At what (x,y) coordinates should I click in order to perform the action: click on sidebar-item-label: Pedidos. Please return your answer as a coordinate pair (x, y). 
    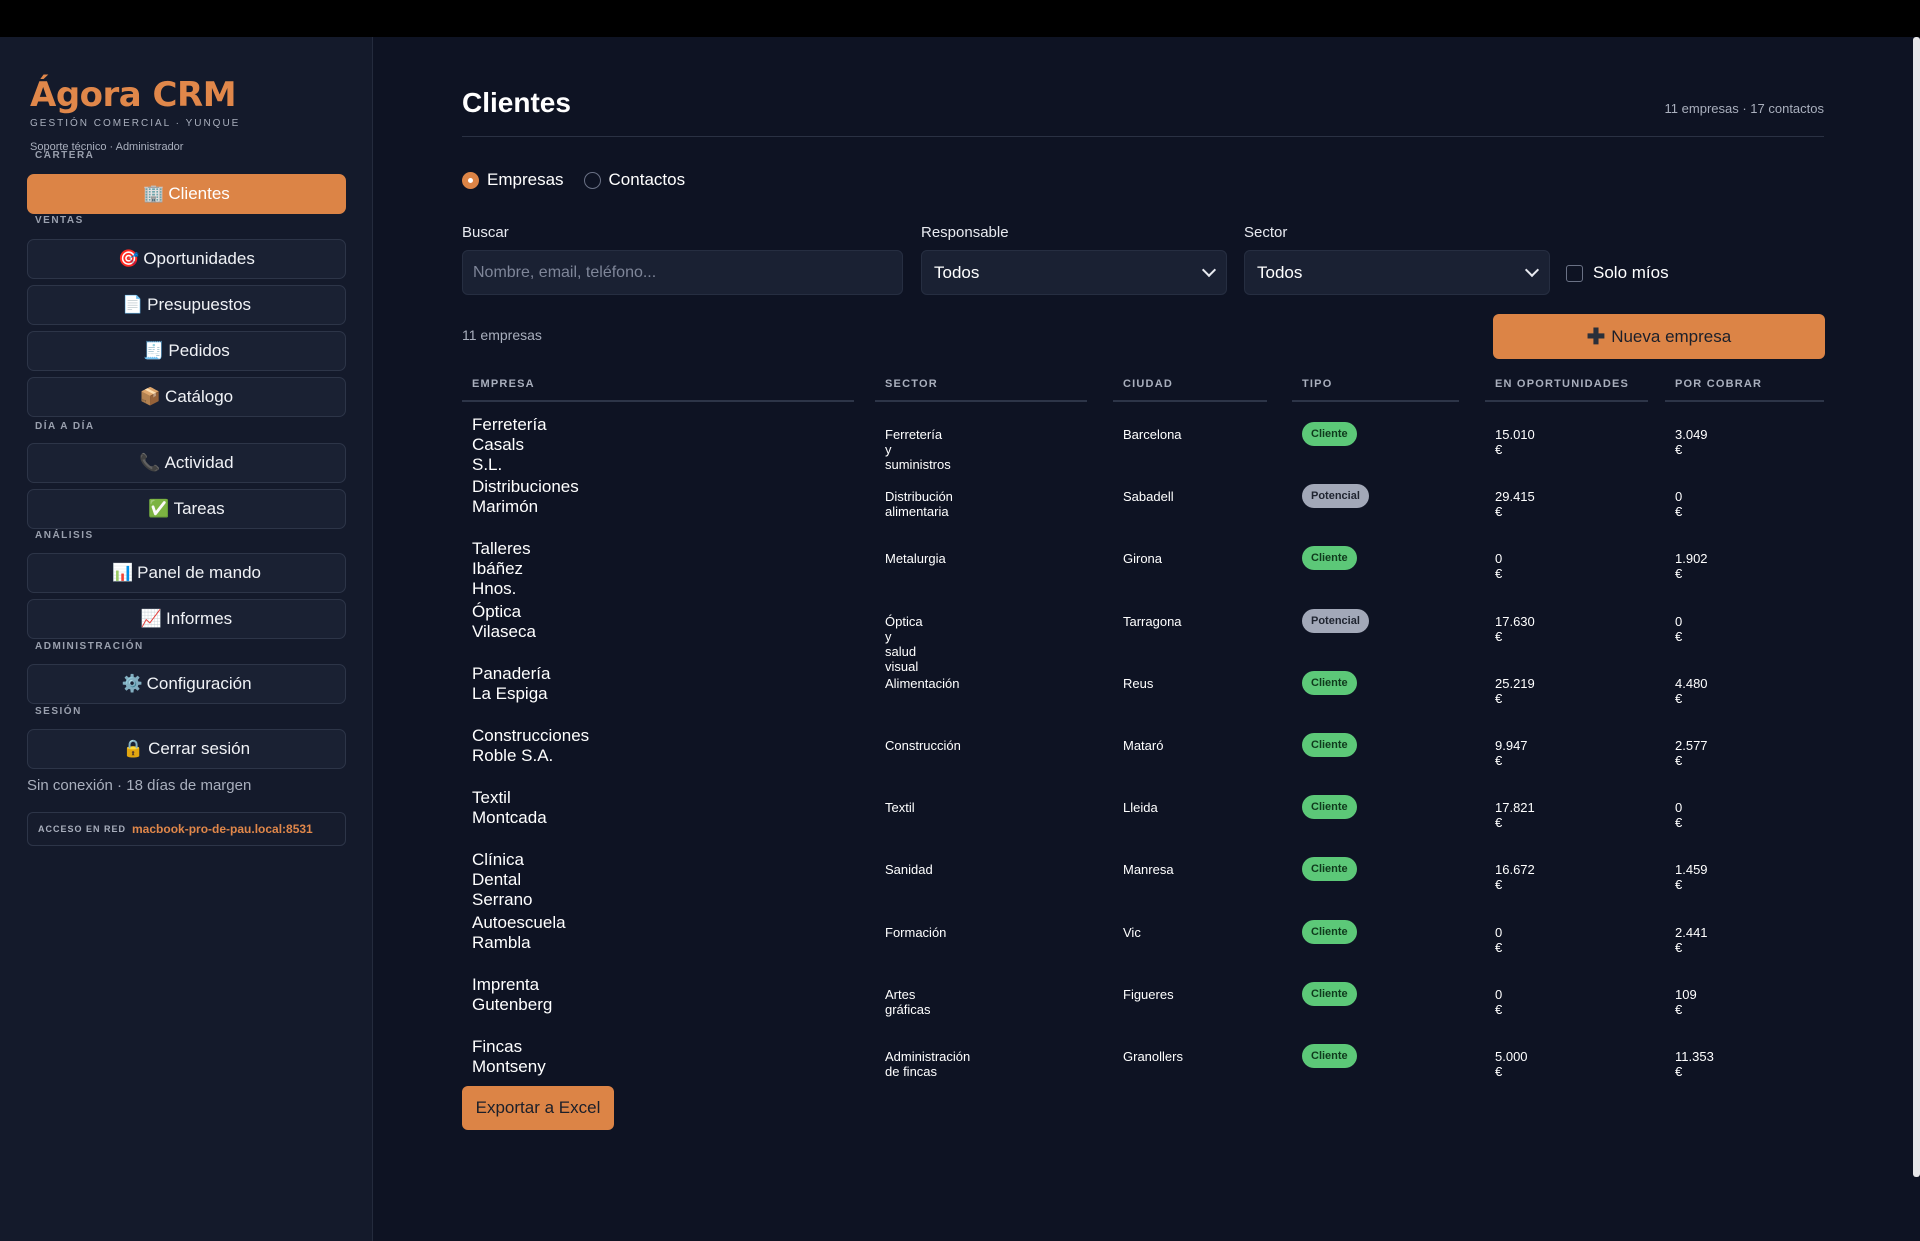
    Looking at the image, I should click on (199, 350).